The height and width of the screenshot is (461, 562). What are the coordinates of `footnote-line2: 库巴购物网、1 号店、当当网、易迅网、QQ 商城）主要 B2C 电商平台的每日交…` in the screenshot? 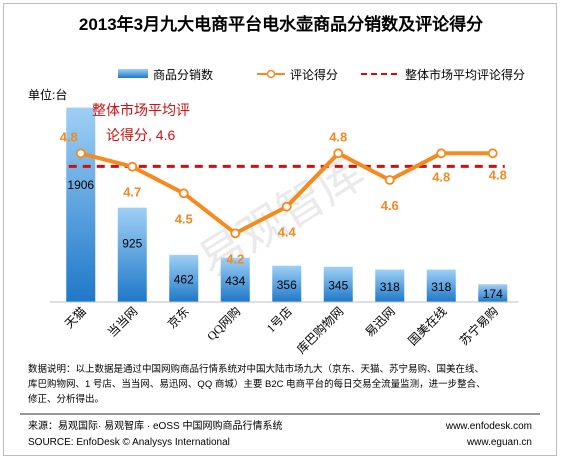 It's located at (257, 384).